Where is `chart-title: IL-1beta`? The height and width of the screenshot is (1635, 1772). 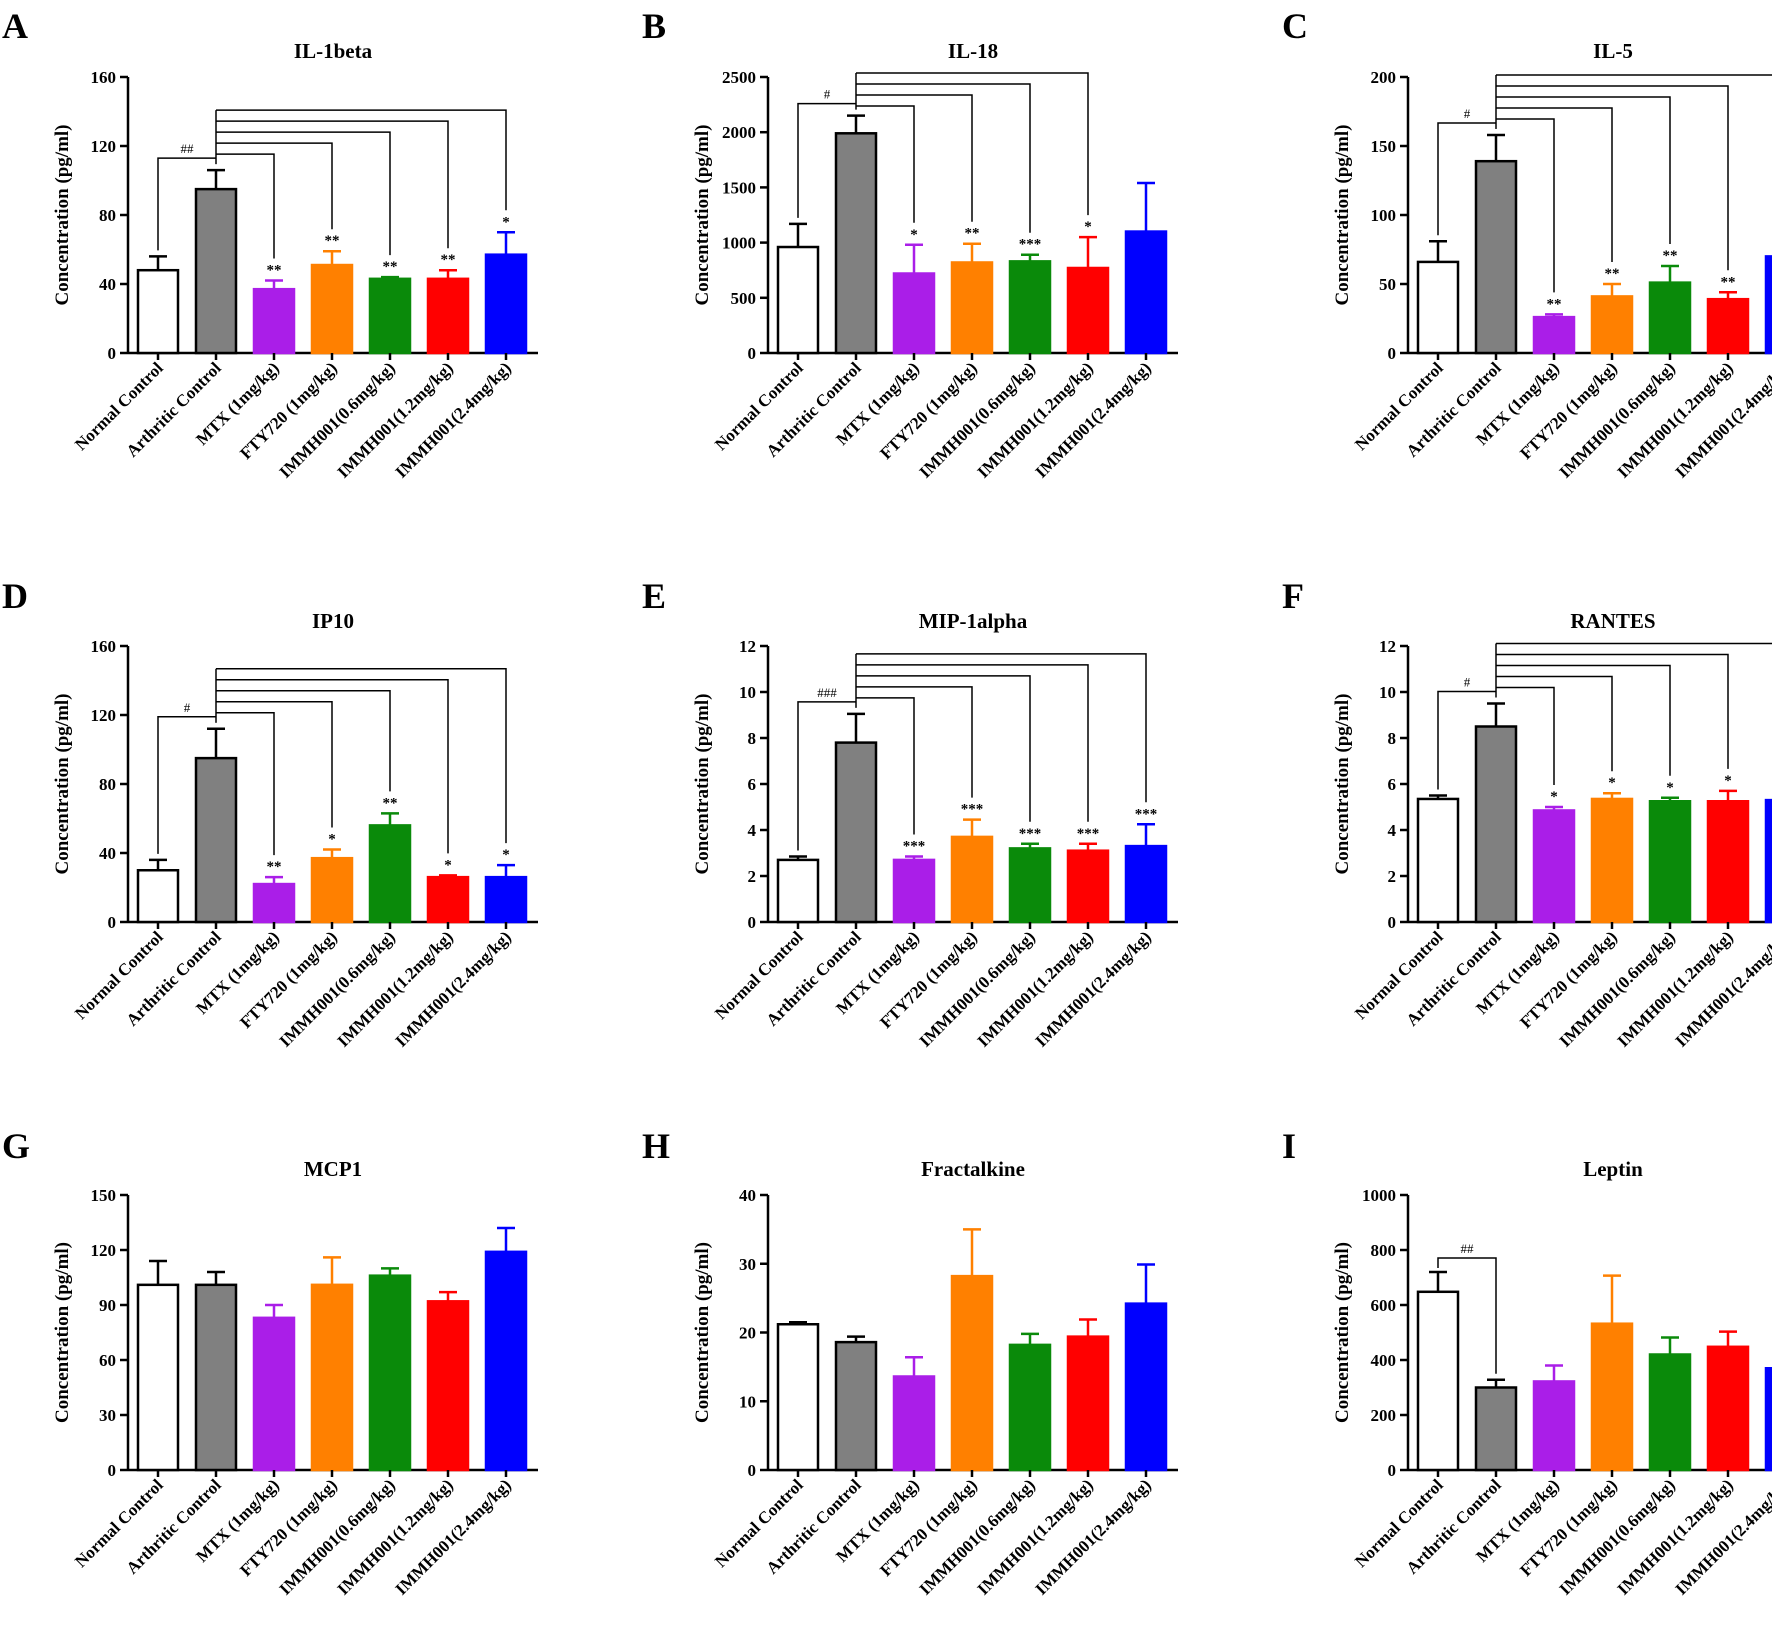 chart-title: IL-1beta is located at coordinates (333, 51).